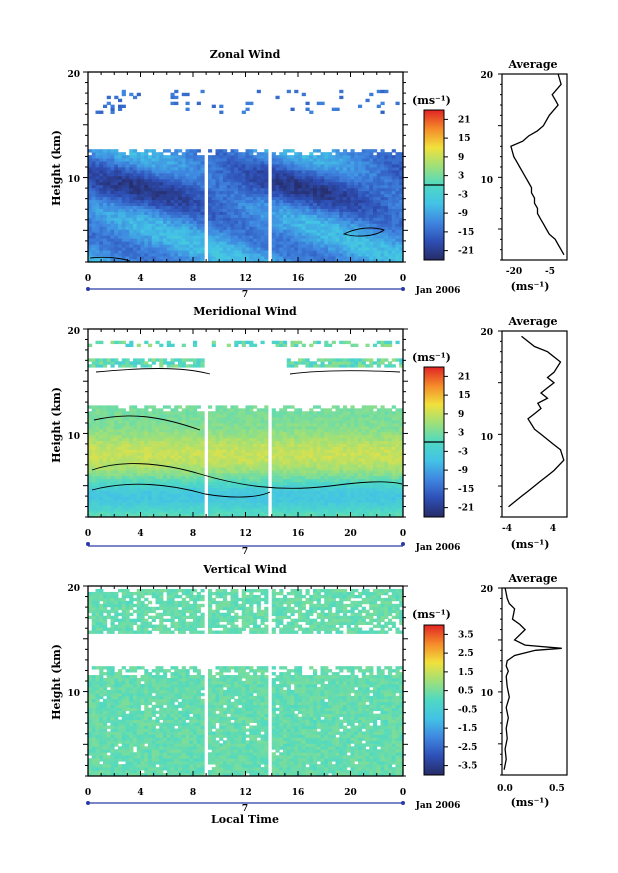  I want to click on colorbar-tick-label: -15, so click(466, 233).